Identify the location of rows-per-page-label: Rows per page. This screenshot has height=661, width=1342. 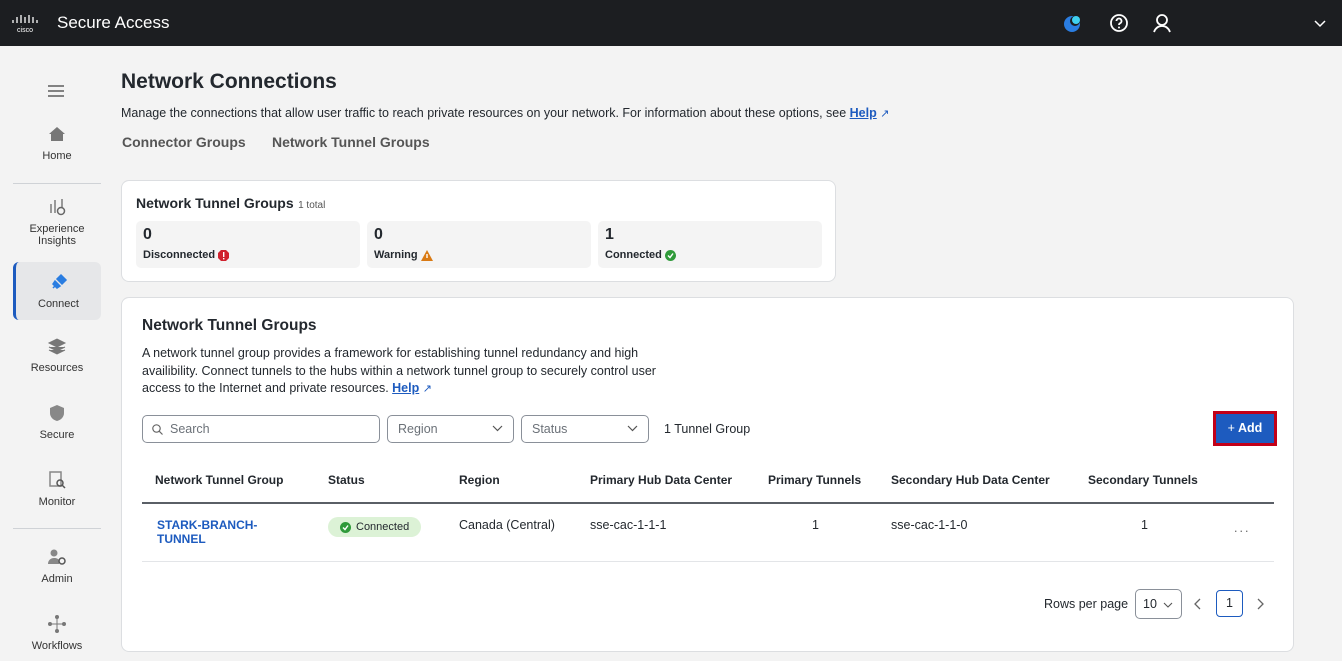
(1086, 604).